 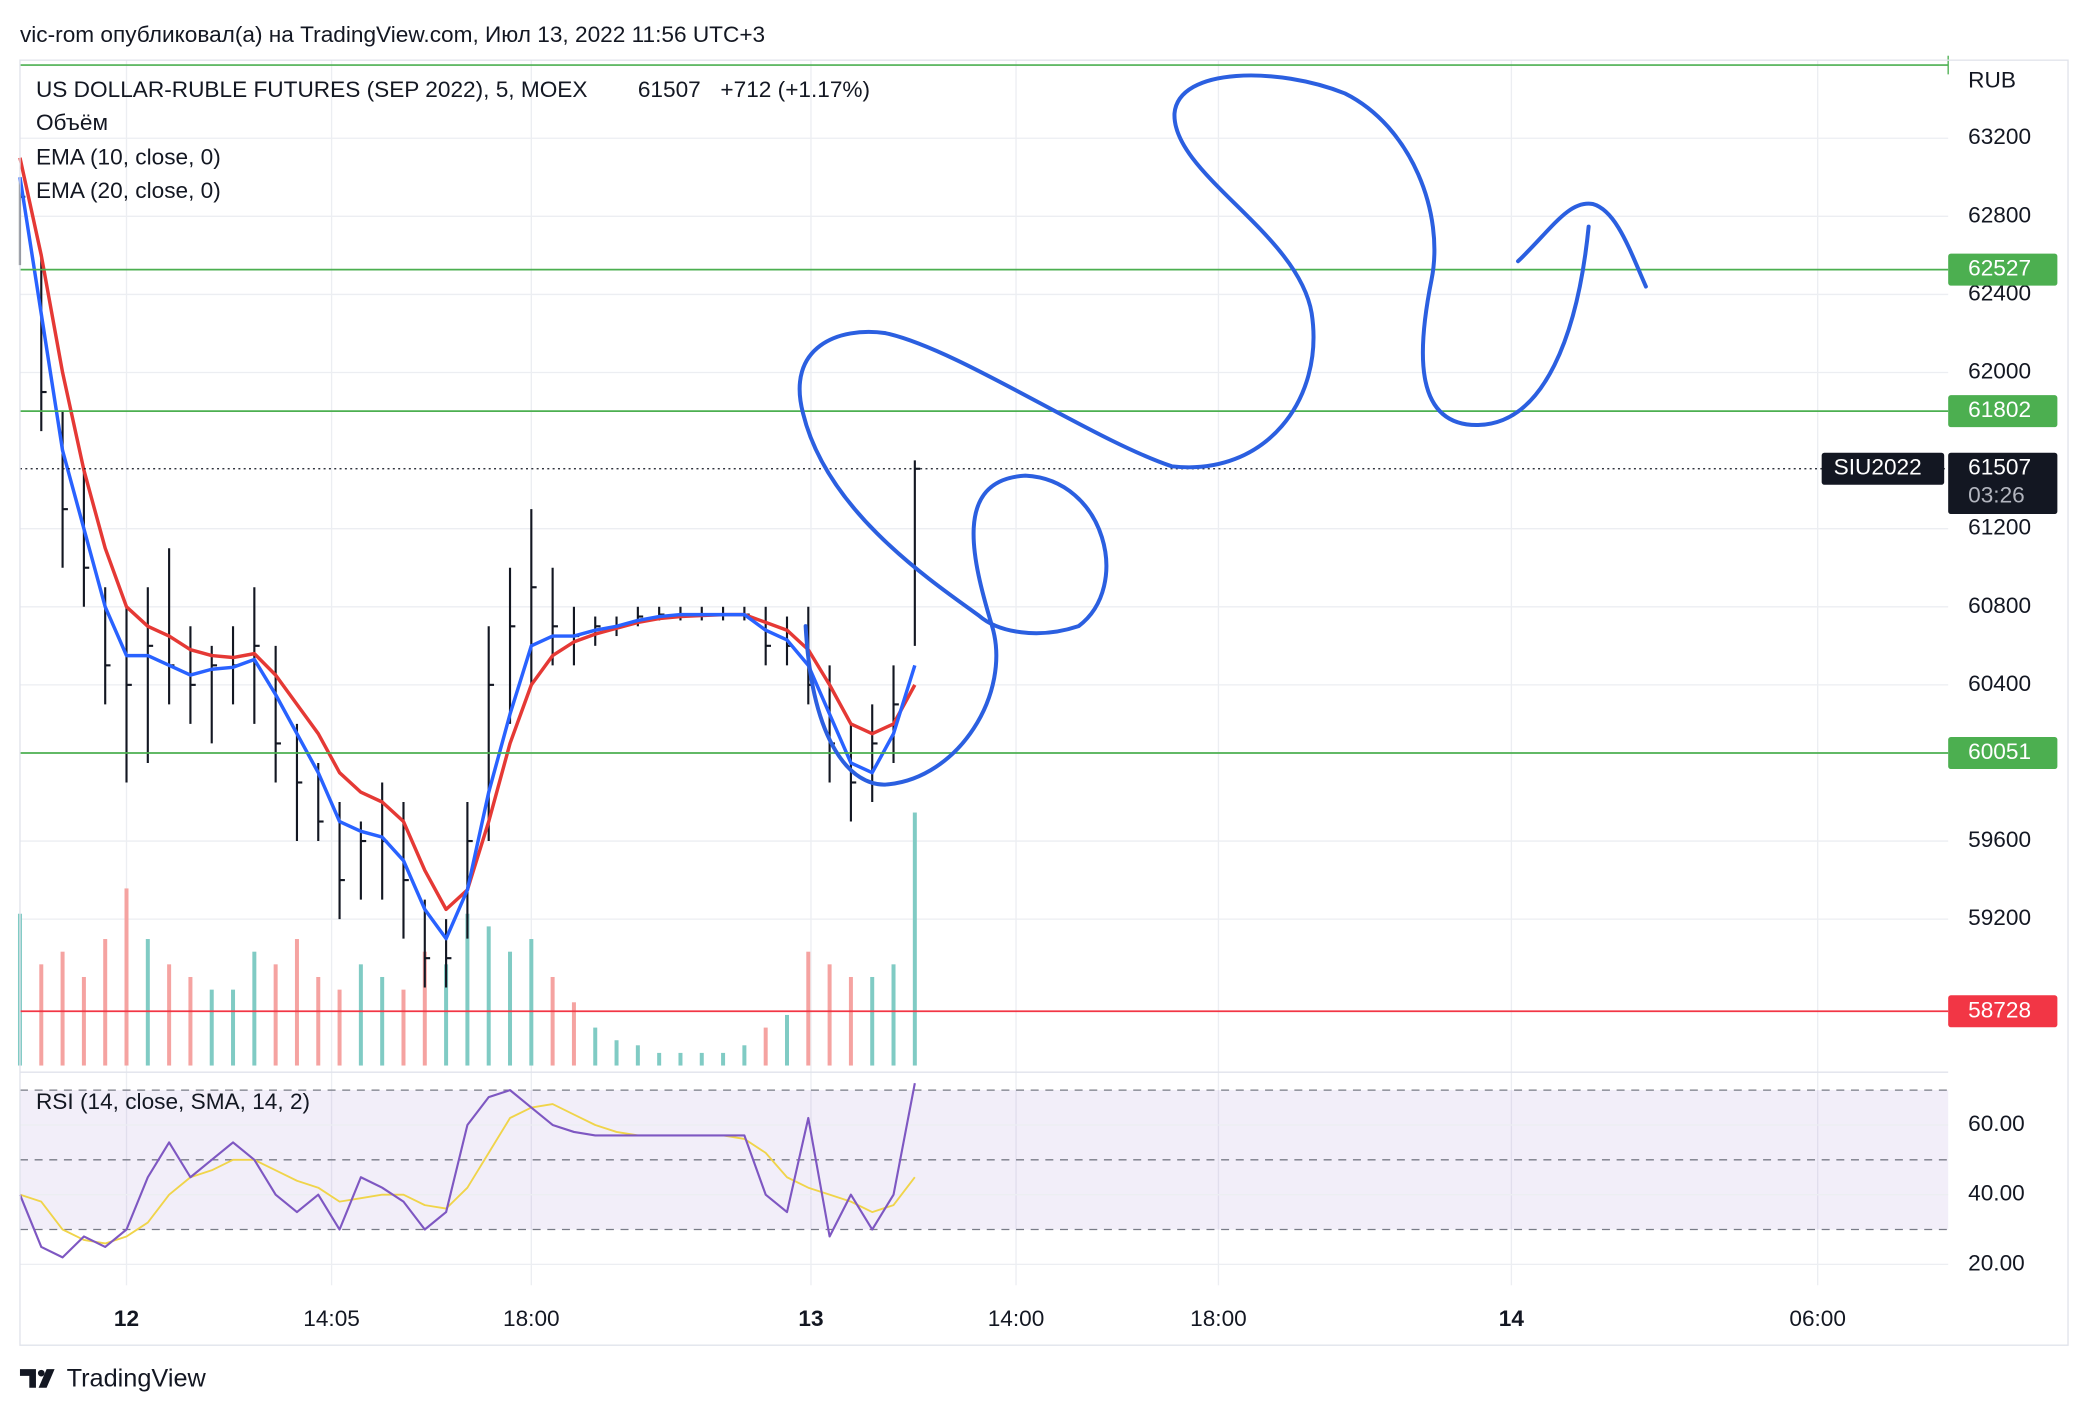 What do you see at coordinates (1996, 495) in the screenshot?
I see `countdown-label: 03:26` at bounding box center [1996, 495].